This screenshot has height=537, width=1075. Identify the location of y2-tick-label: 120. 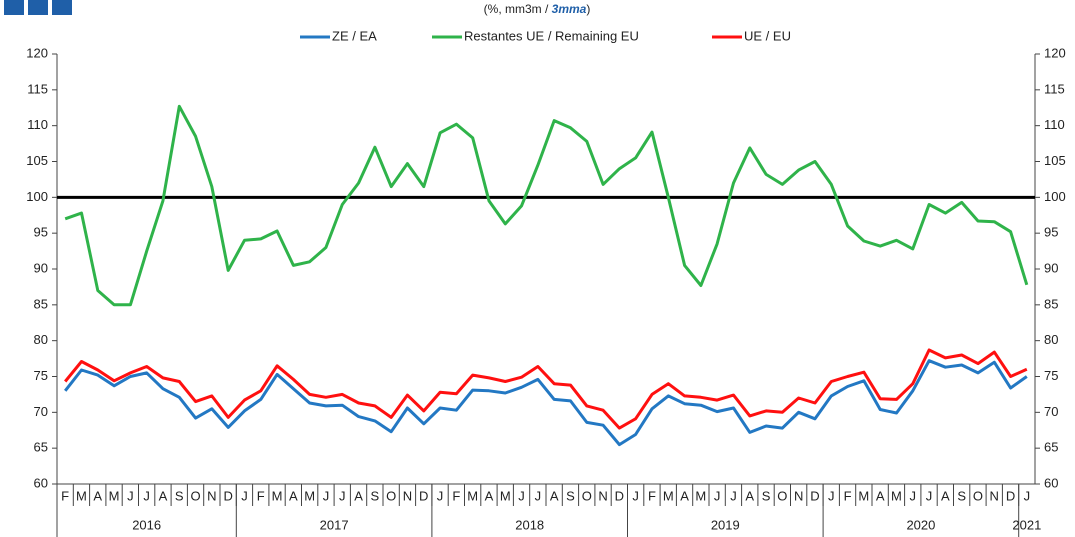
(1055, 52).